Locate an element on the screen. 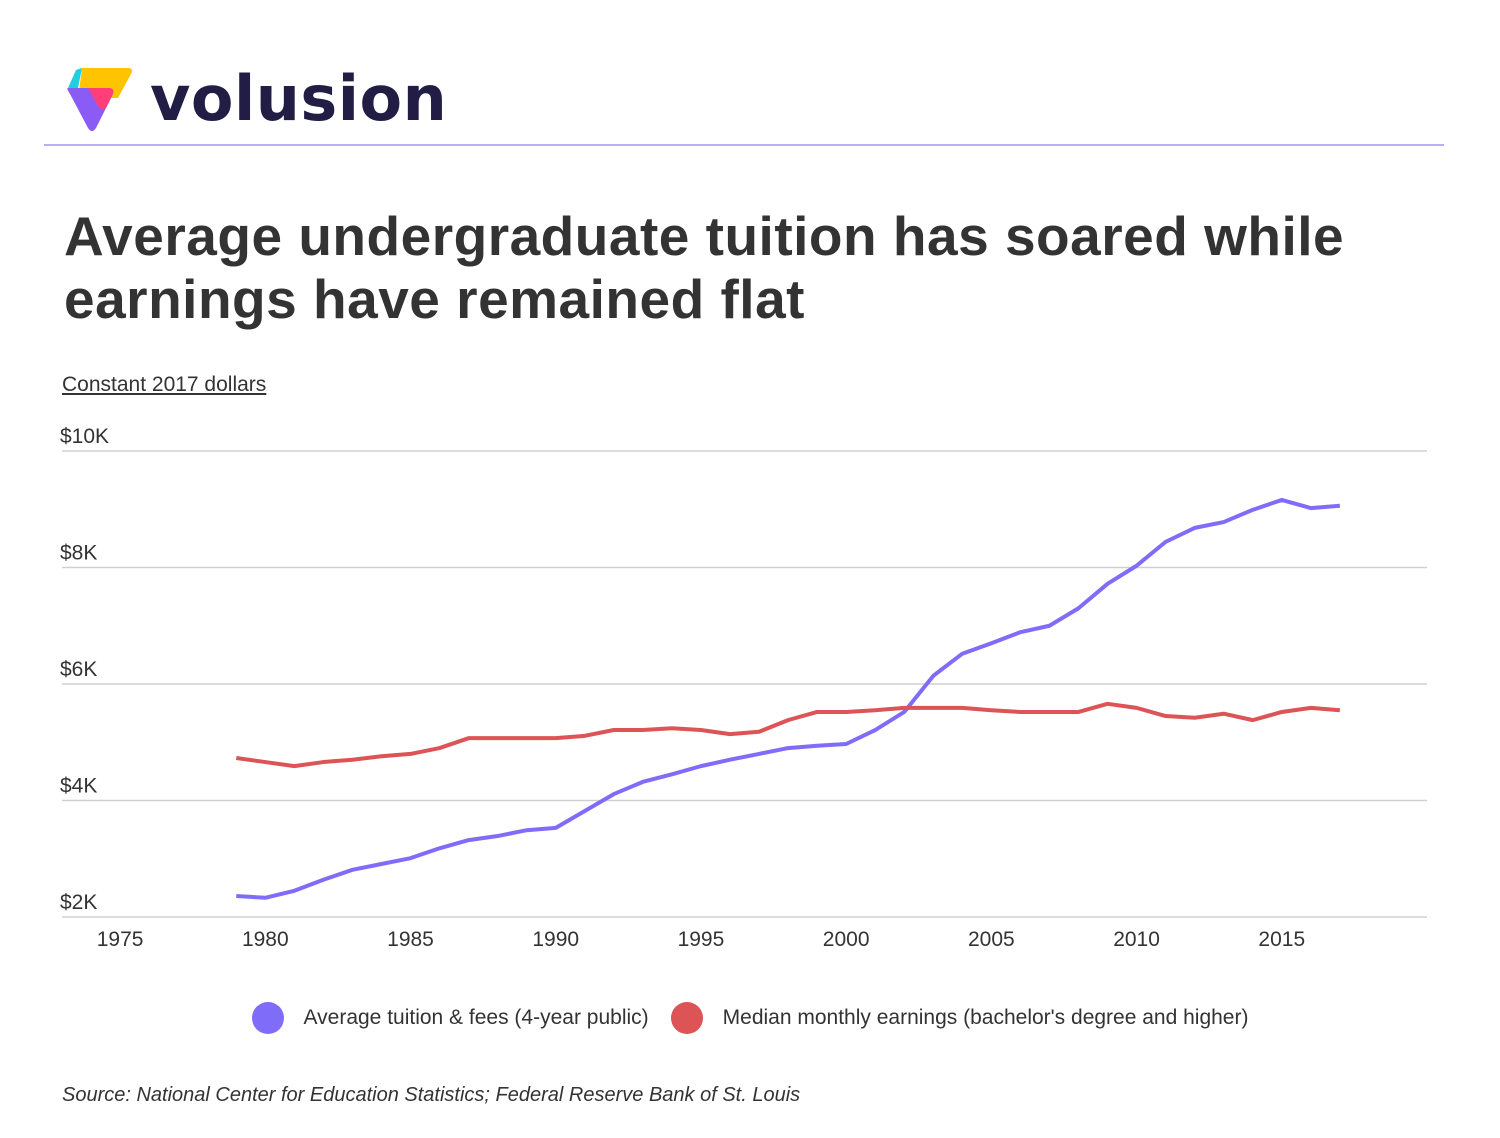 This screenshot has width=1500, height=1138. brand-name: volusion is located at coordinates (299, 98).